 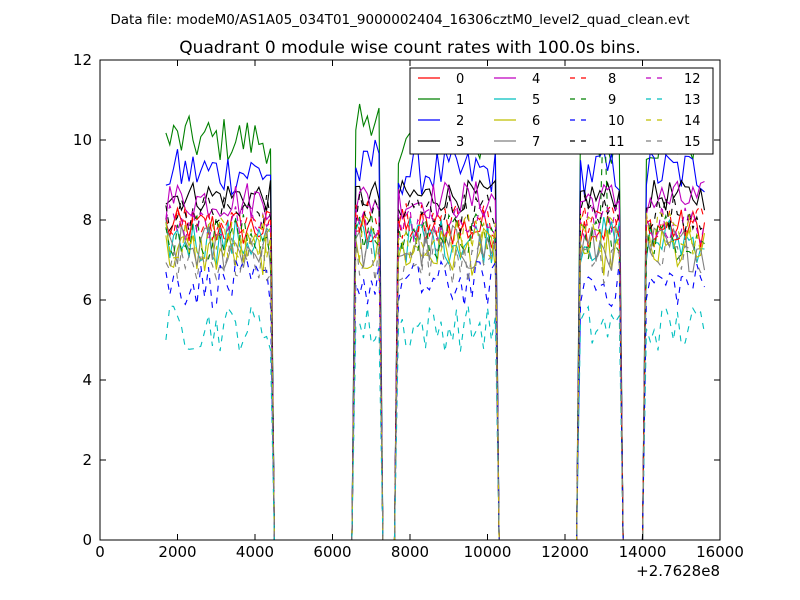 What do you see at coordinates (692, 121) in the screenshot?
I see `legend-label-14: 14` at bounding box center [692, 121].